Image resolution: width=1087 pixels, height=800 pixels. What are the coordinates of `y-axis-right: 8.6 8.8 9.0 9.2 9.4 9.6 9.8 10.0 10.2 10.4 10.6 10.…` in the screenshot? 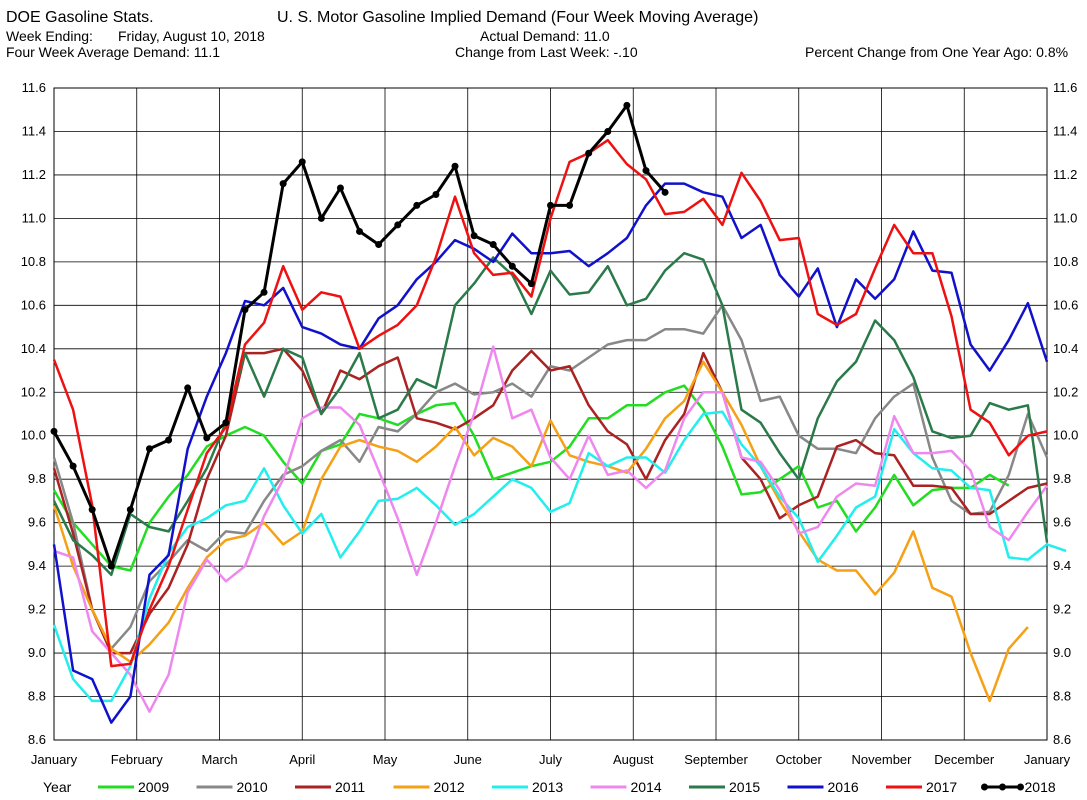 It's located at (1065, 413).